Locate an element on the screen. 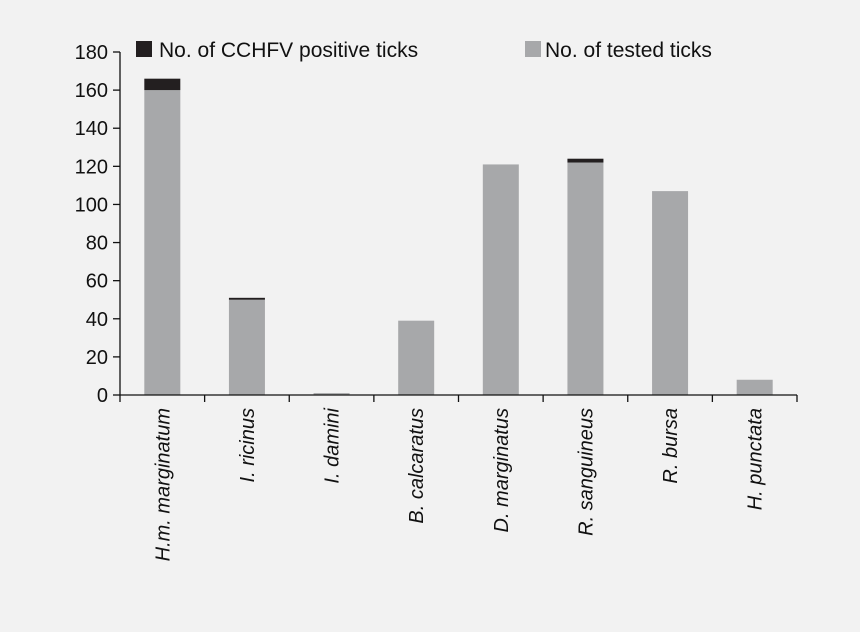 The height and width of the screenshot is (632, 860). y-tick-label: 180 is located at coordinates (91, 53).